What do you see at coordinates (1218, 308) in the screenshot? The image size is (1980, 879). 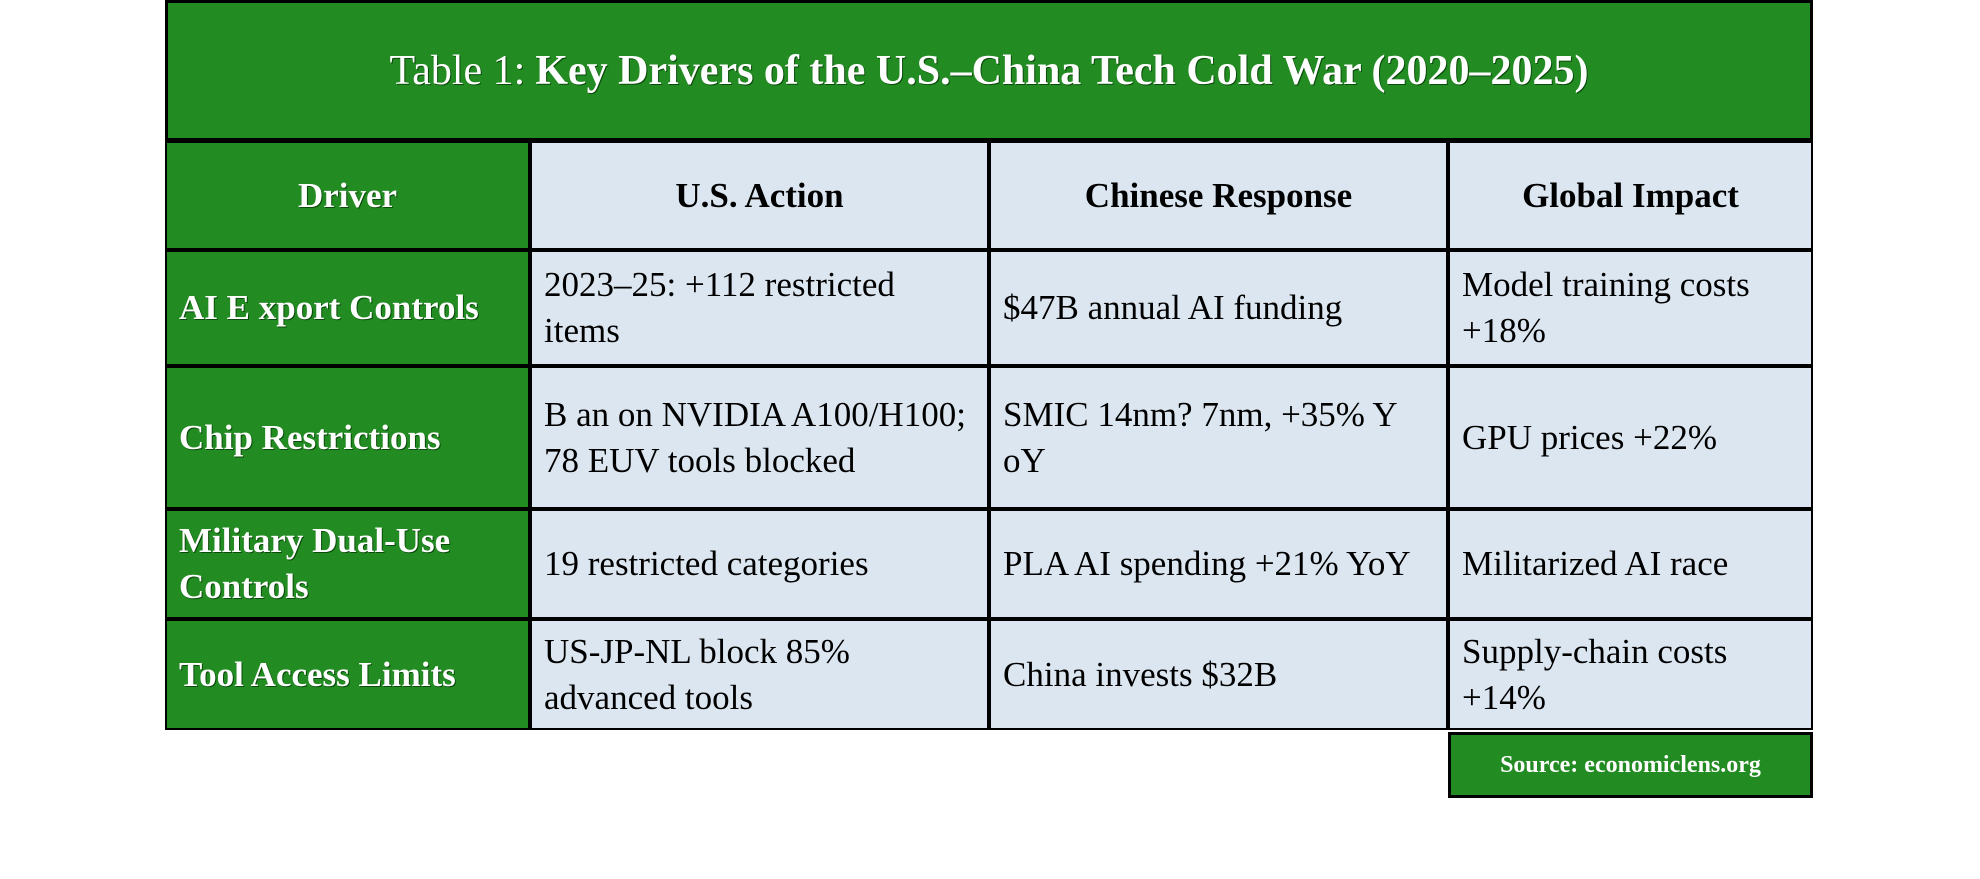 I see `cell-chinese-response: $47B annual AI funding` at bounding box center [1218, 308].